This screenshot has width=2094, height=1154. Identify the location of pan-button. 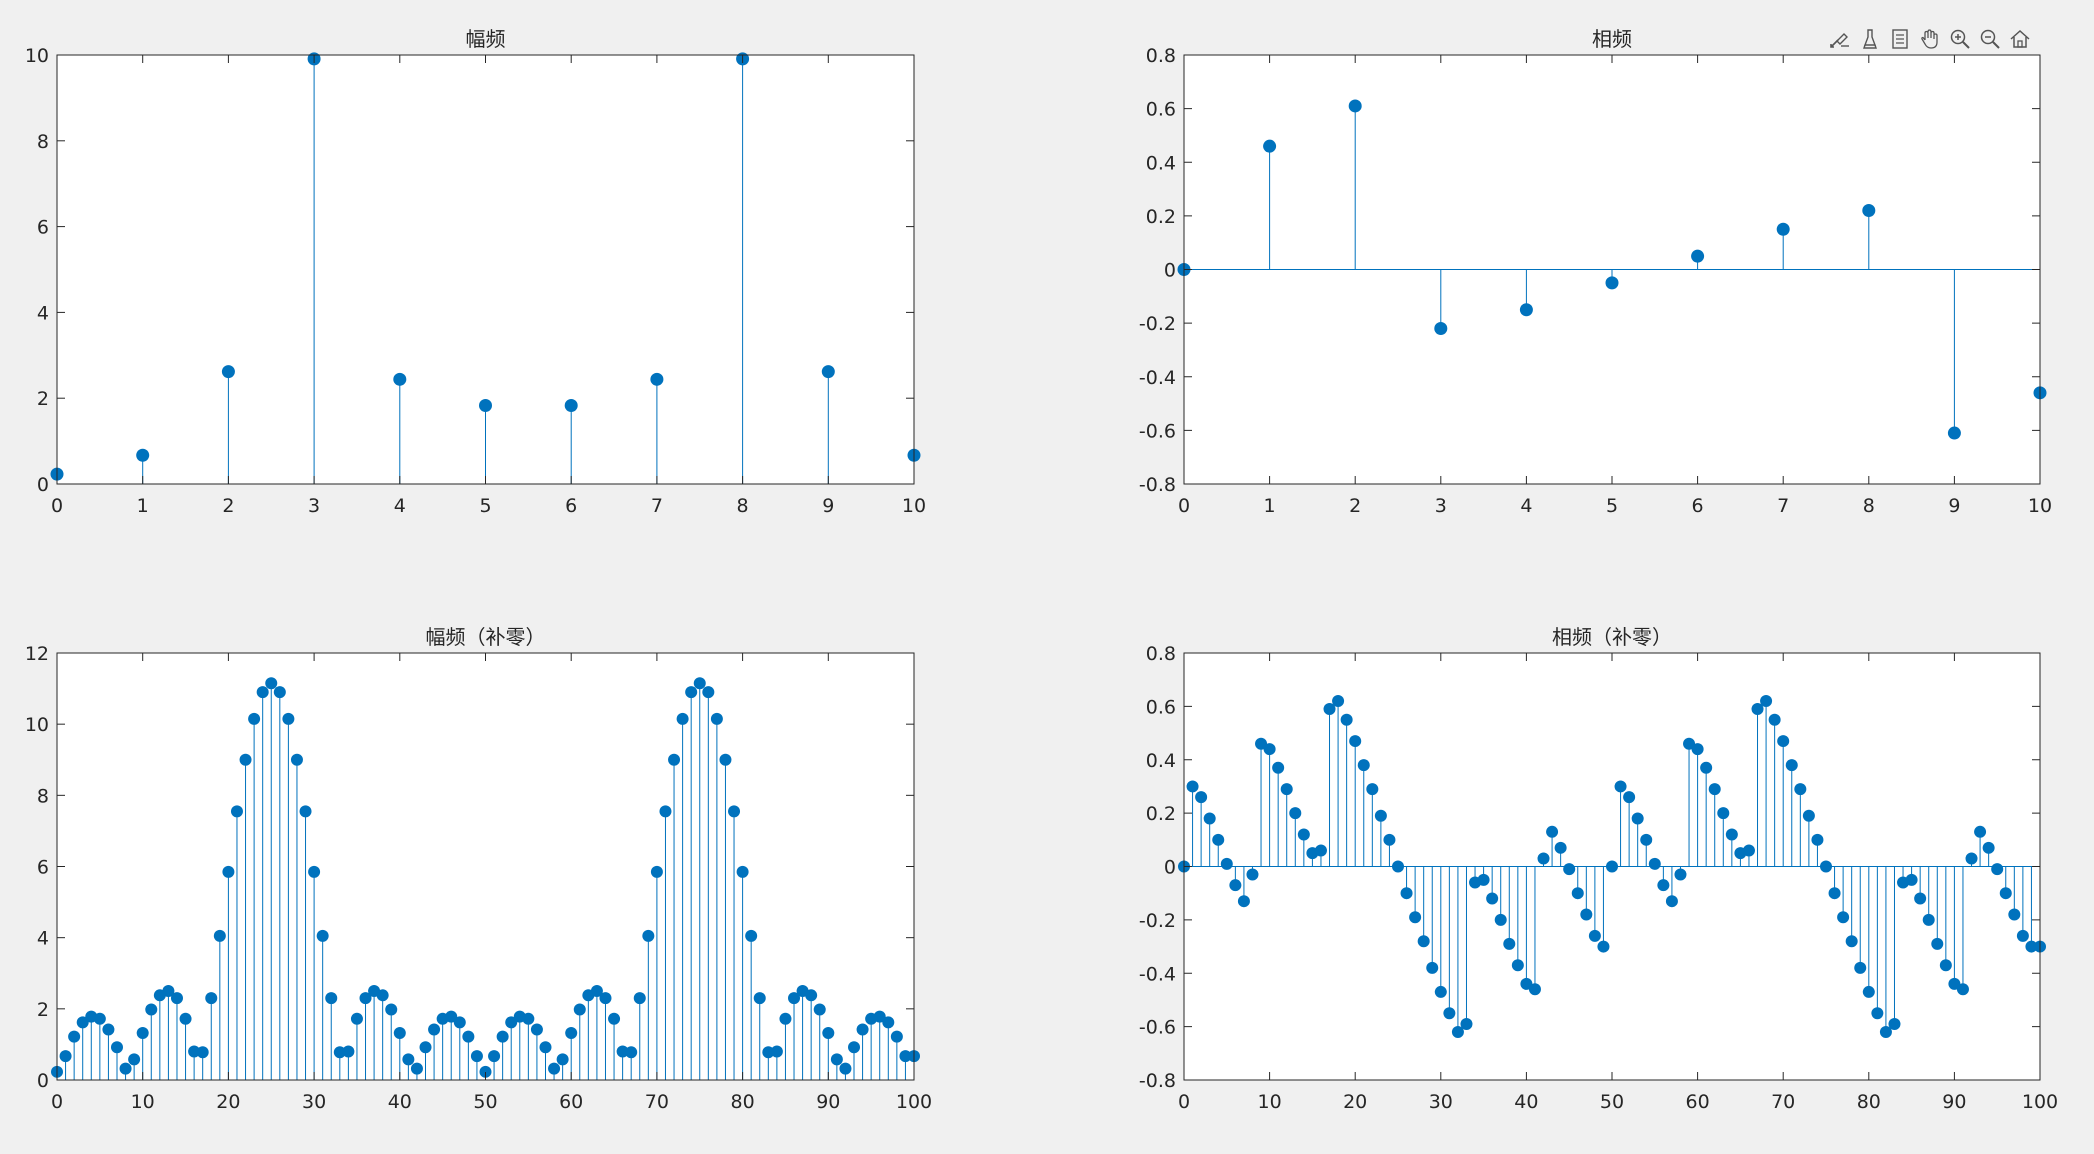
(1930, 39).